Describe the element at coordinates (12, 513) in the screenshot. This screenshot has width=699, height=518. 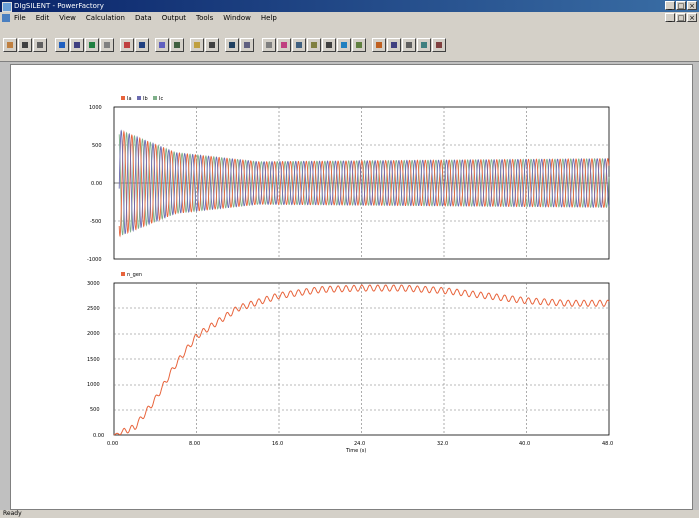
I see `status-text: Ready` at that location.